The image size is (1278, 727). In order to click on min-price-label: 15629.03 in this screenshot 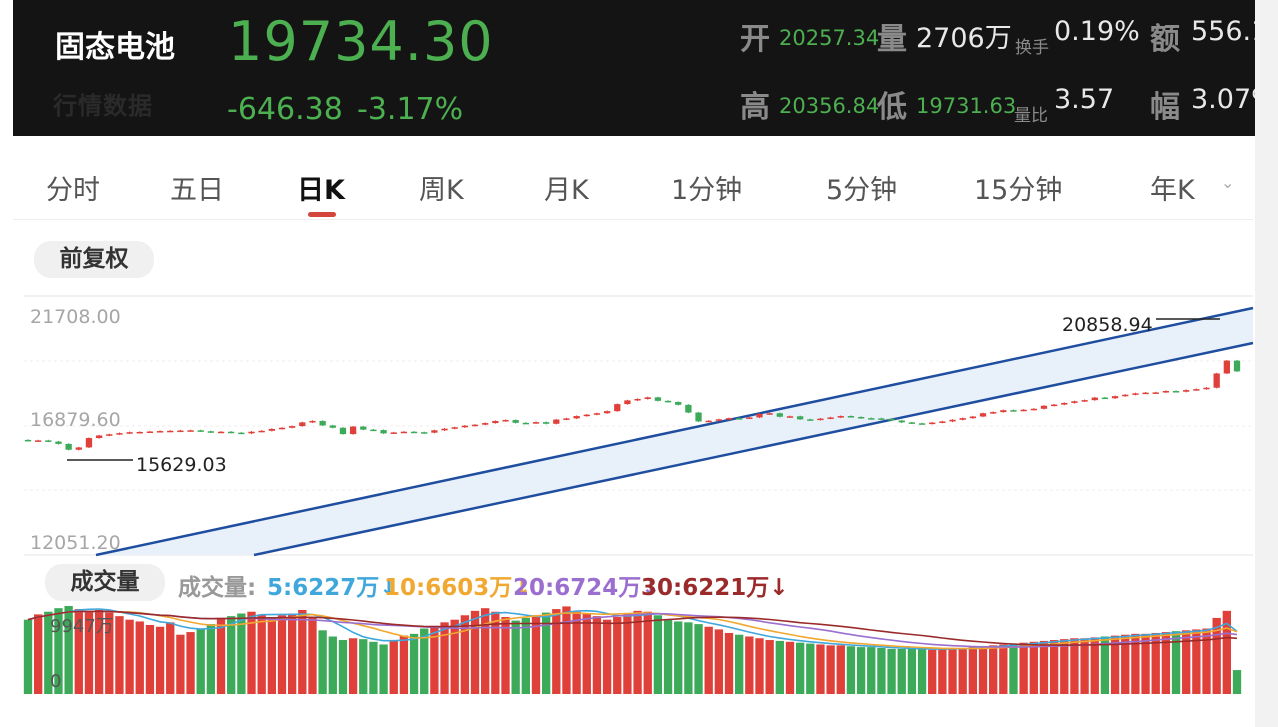, I will do `click(181, 465)`.